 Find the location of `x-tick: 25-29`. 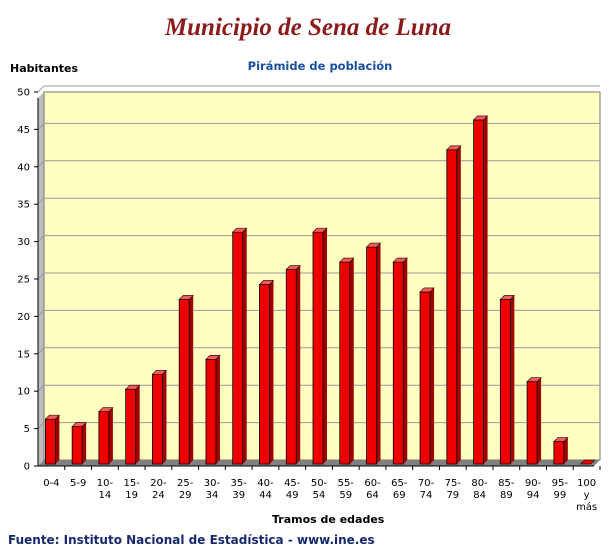

x-tick: 25-29 is located at coordinates (188, 483).